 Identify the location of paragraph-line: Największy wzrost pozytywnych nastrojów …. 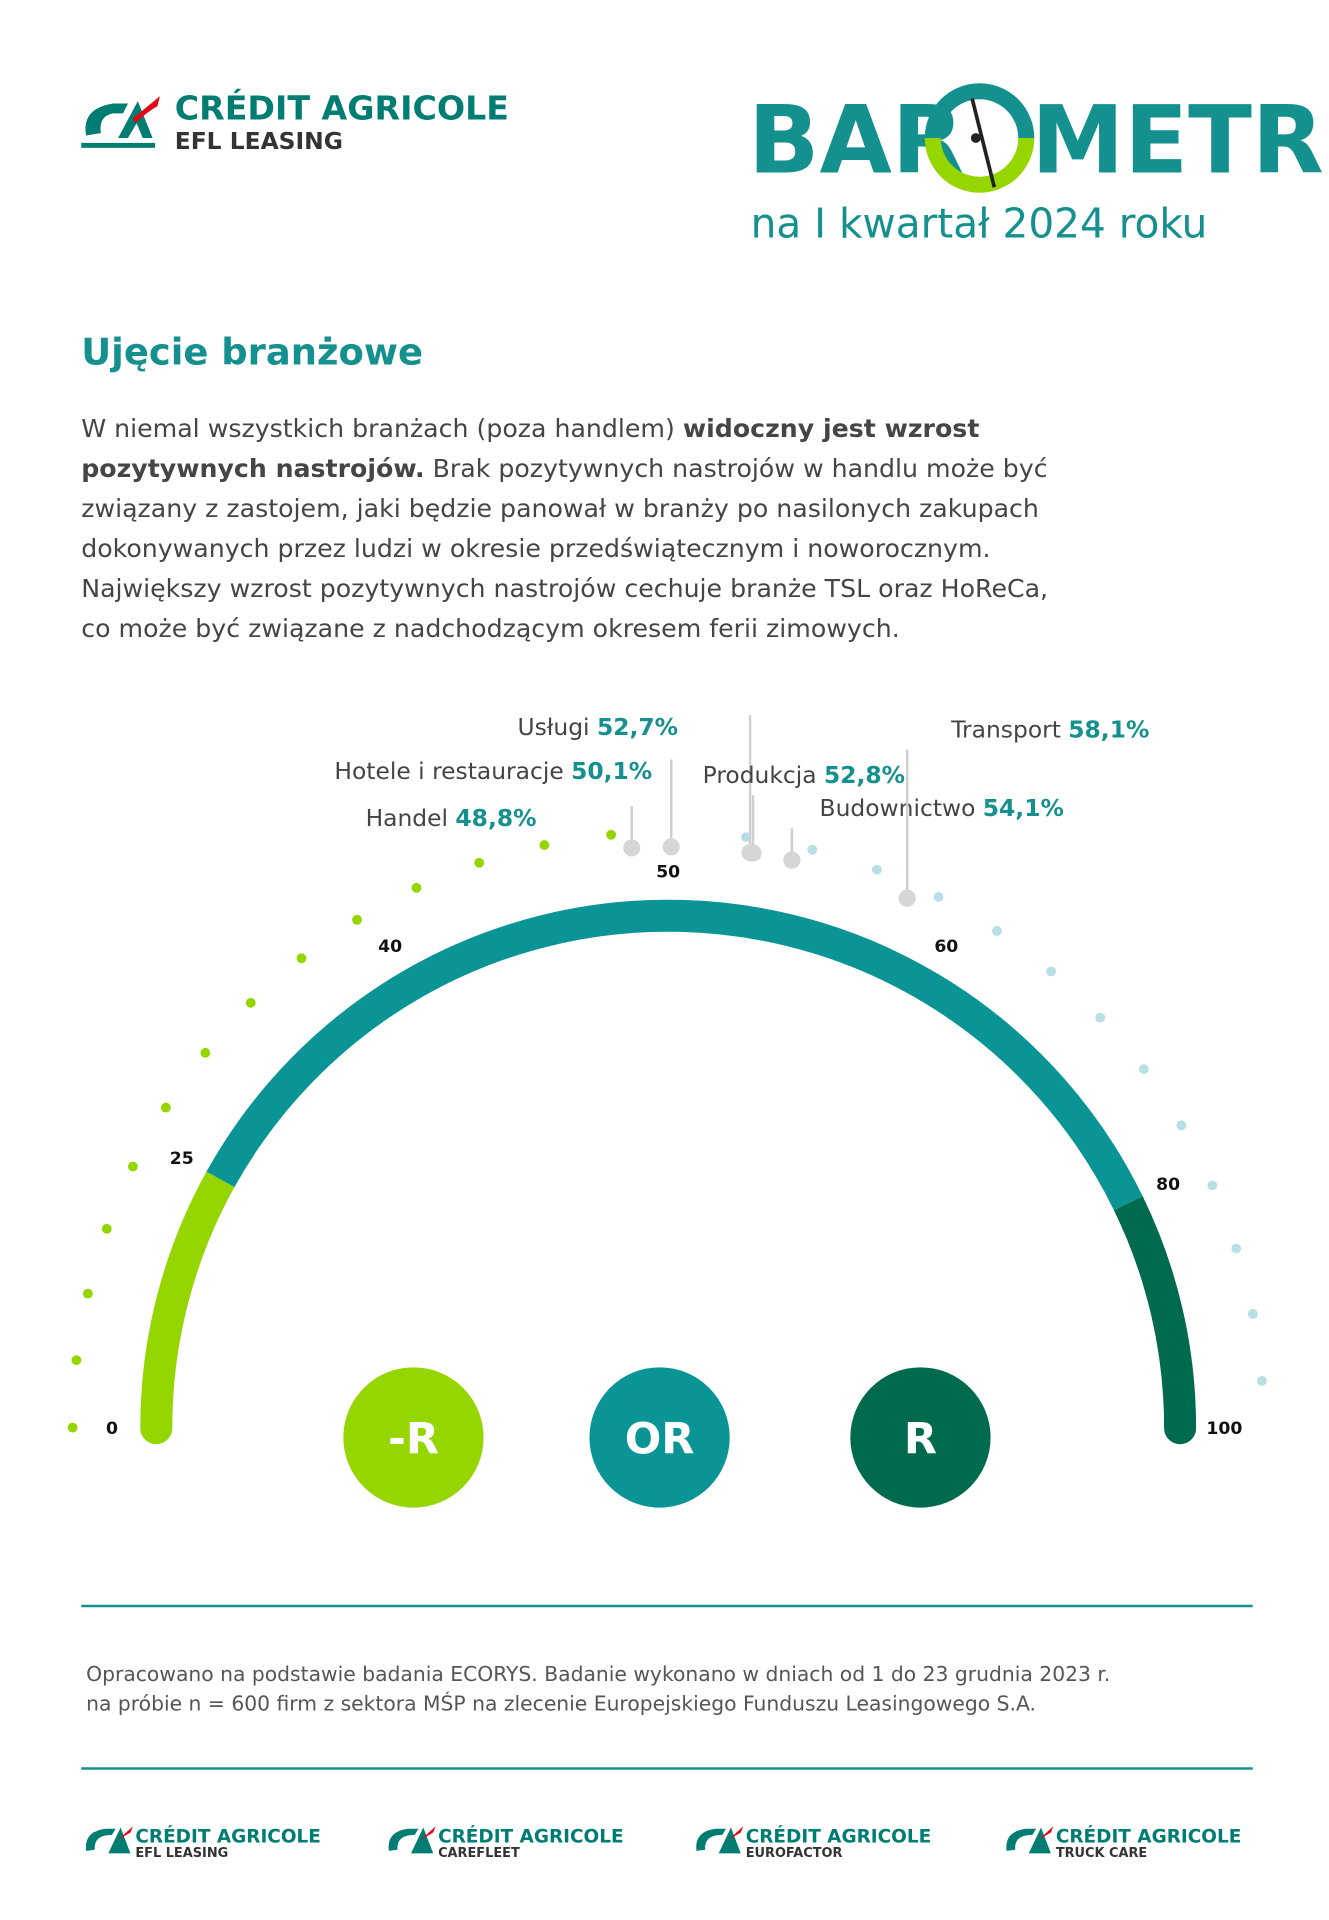
(564, 588).